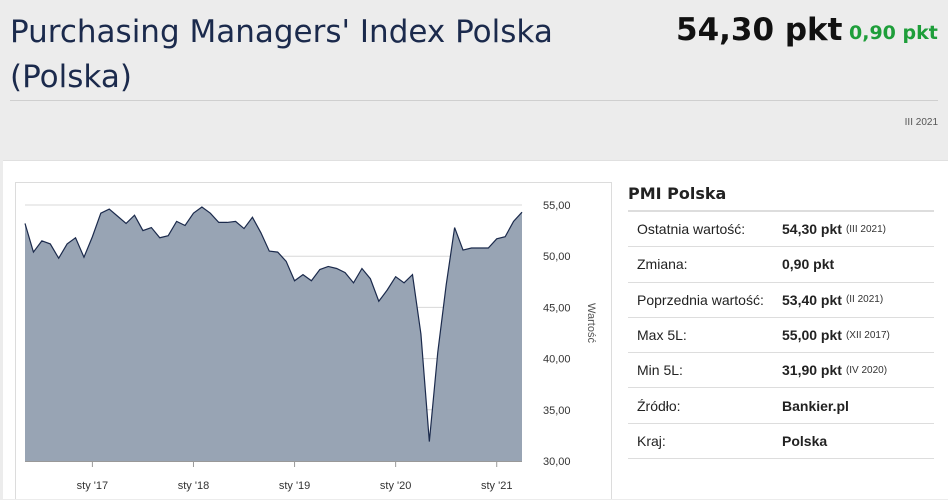 This screenshot has height=500, width=948. Describe the element at coordinates (867, 335) in the screenshot. I see `info-row-period: (XII 2017)` at that location.